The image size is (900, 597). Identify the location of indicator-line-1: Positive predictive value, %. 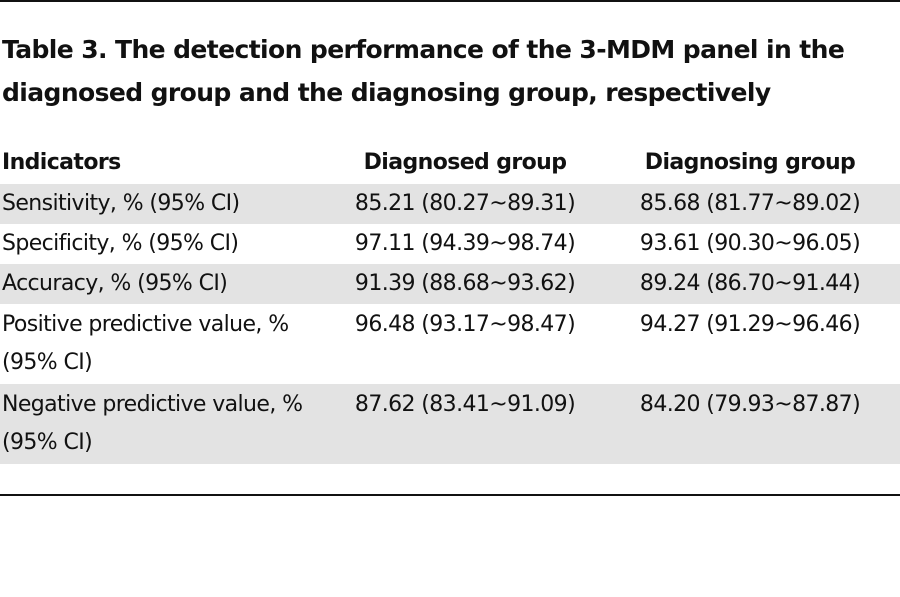
(145, 324).